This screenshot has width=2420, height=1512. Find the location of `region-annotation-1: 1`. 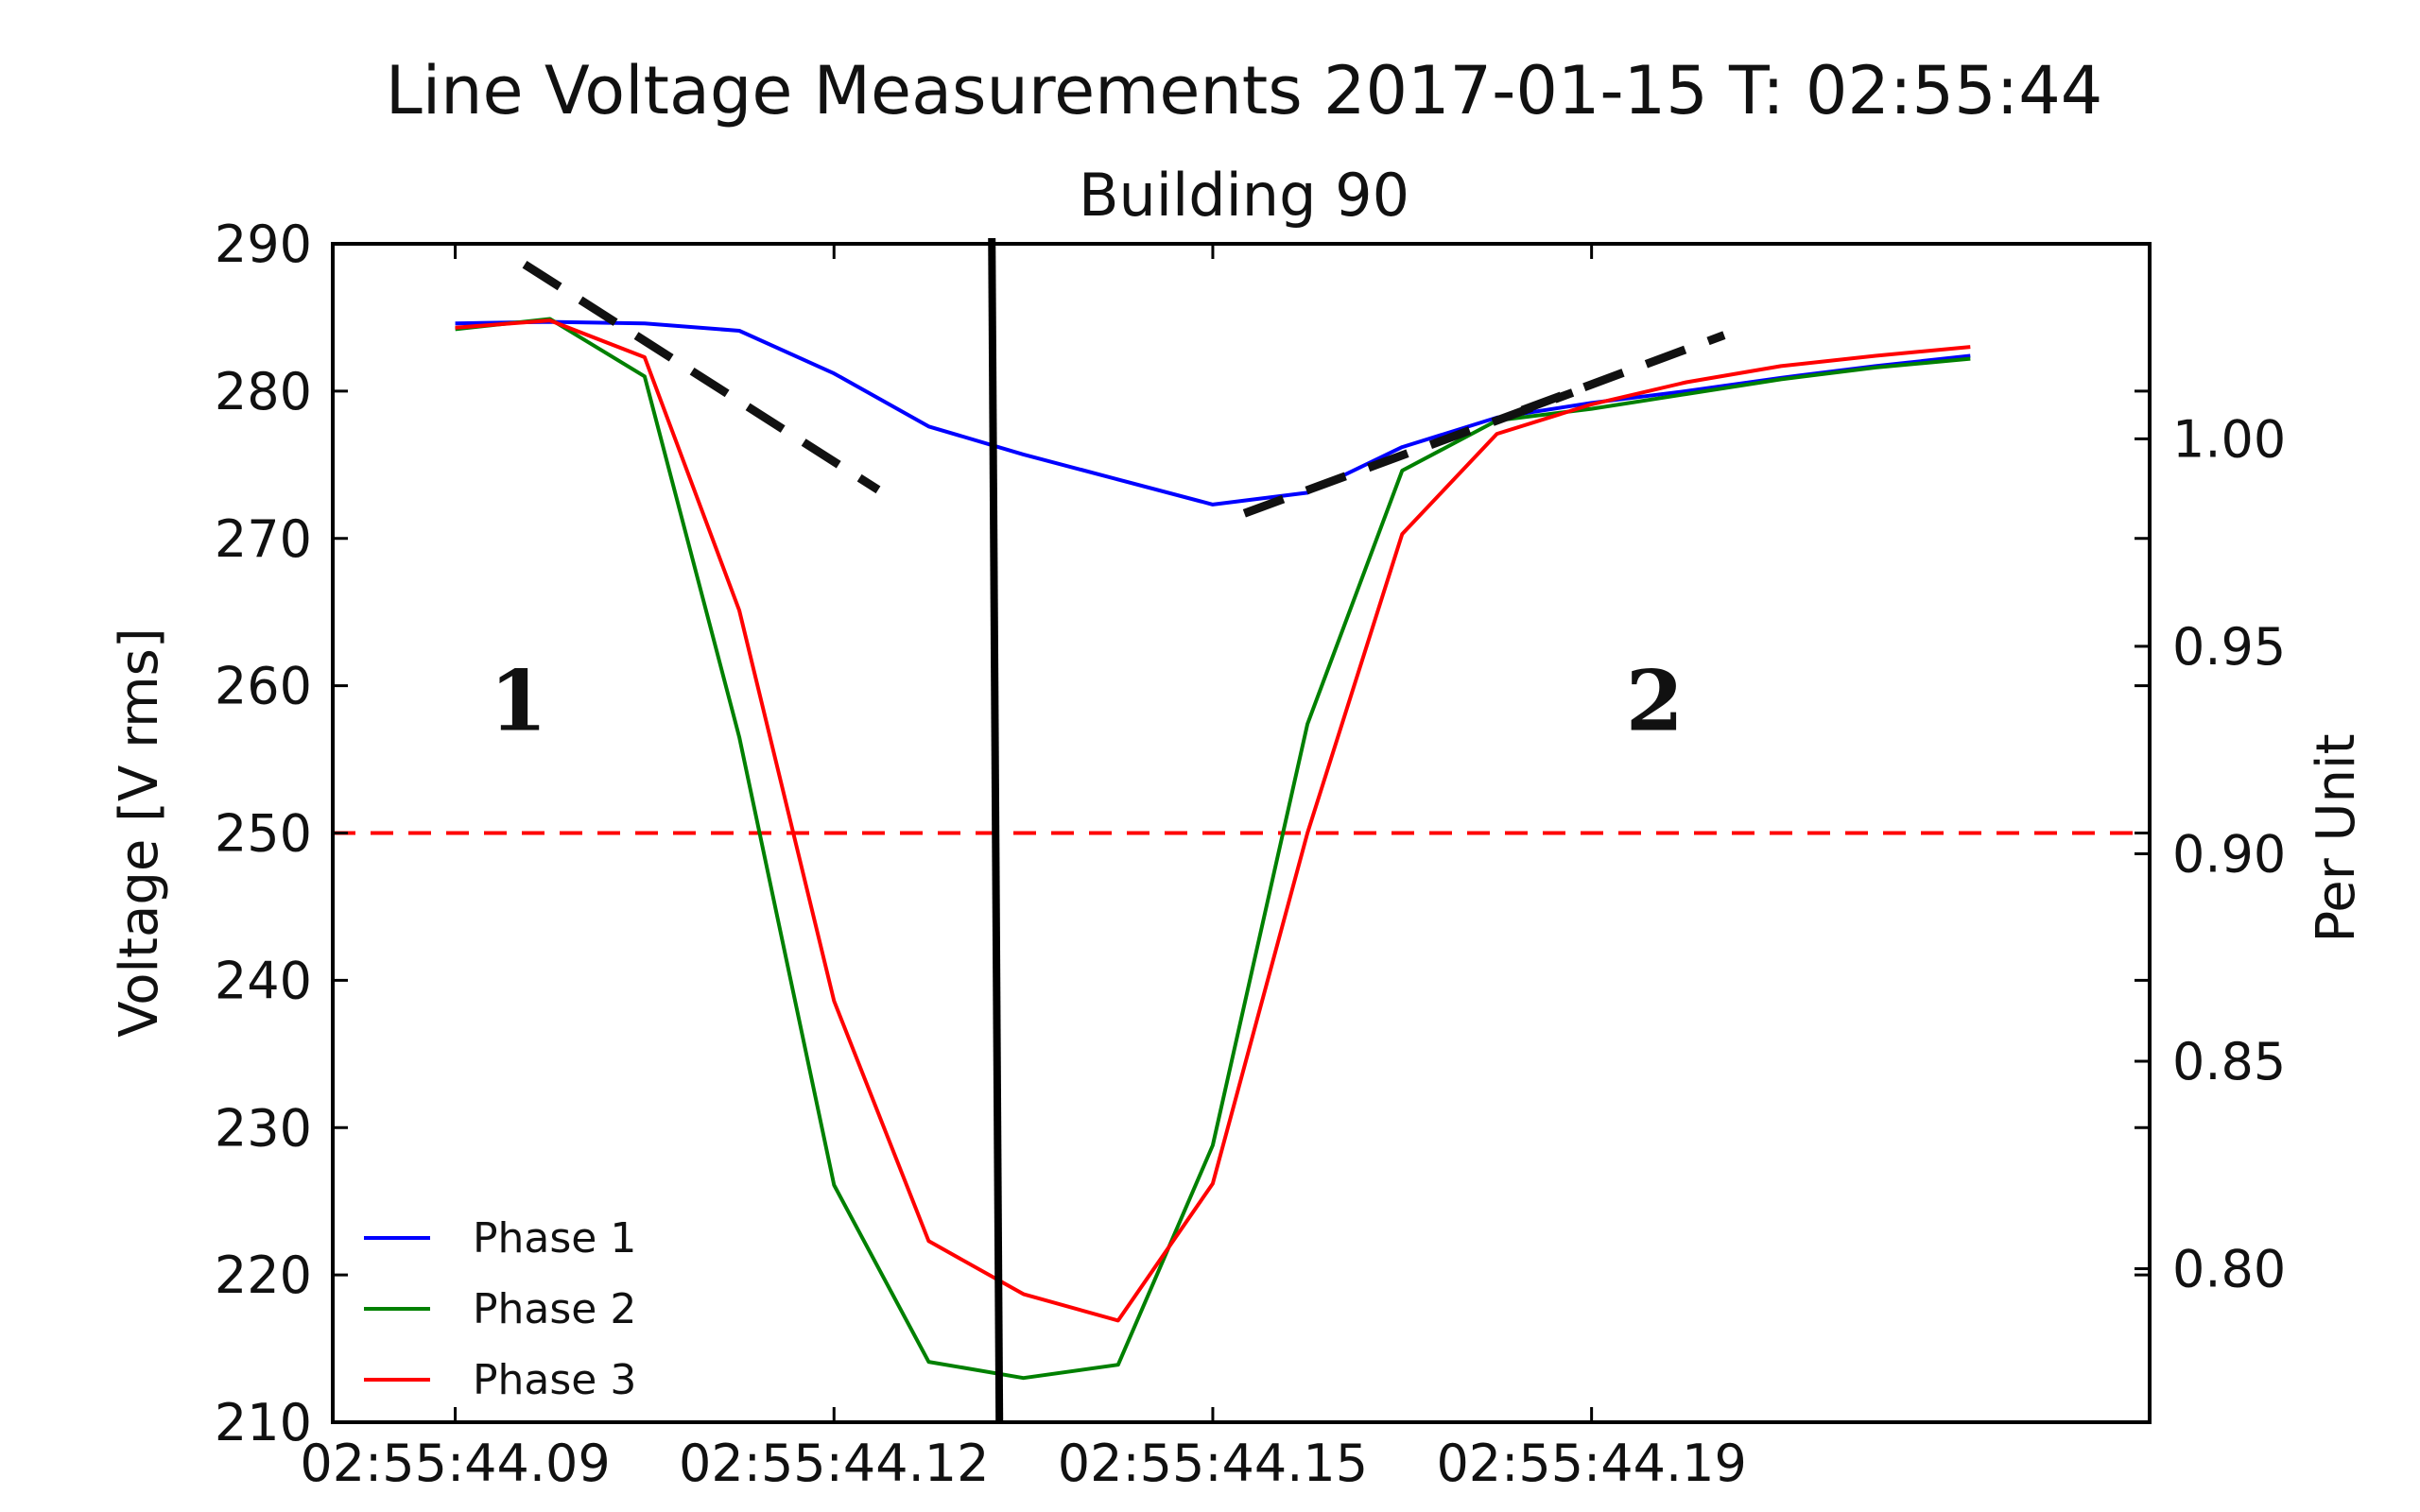

region-annotation-1: 1 is located at coordinates (518, 700).